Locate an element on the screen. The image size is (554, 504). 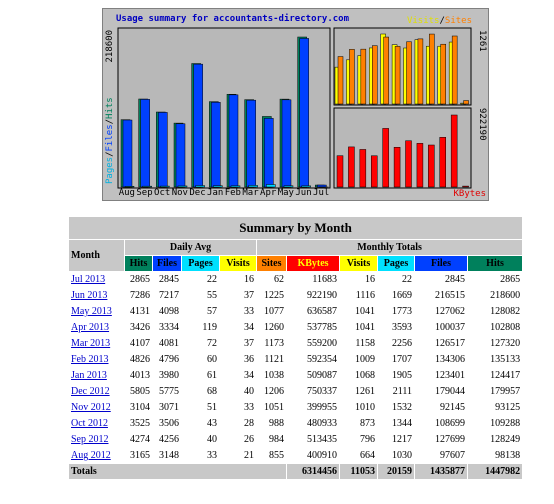
month-cell: Jul 2013 is located at coordinates (96, 279).